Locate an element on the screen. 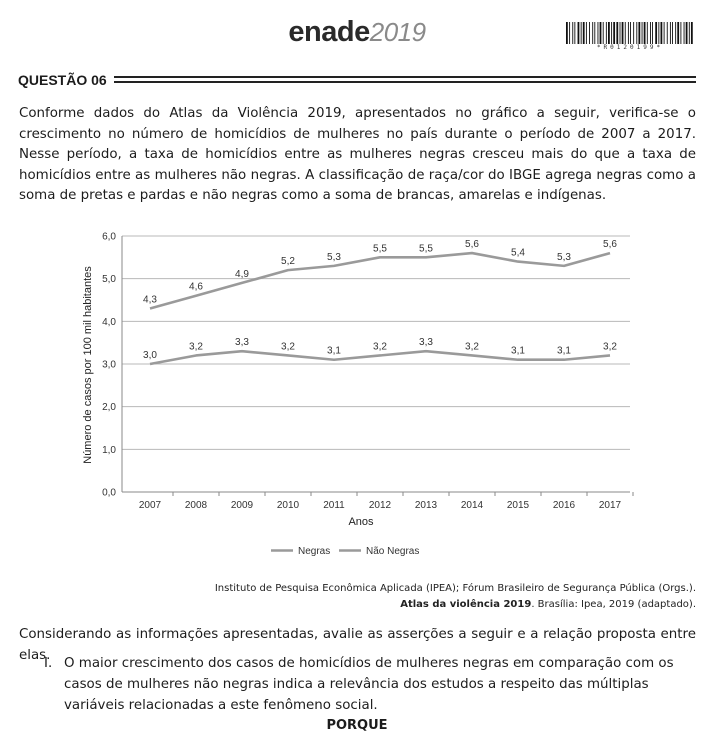 Image resolution: width=714 pixels, height=733 pixels. series-line-nao-negras is located at coordinates (380, 357).